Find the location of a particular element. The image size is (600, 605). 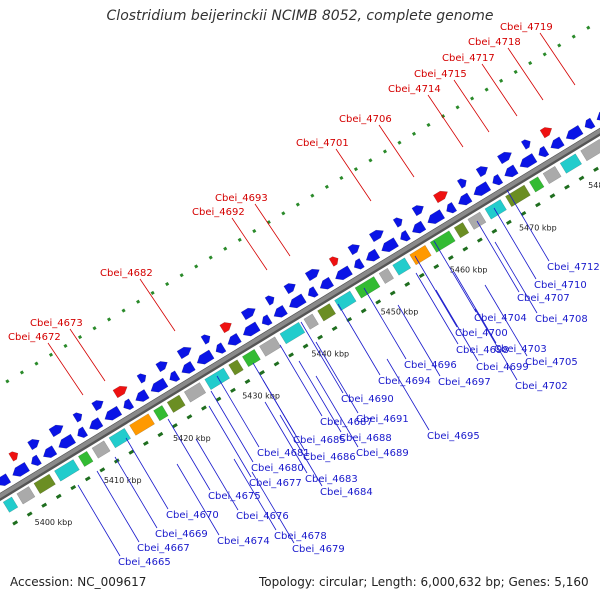

reverse-gene-label: Cbei_4710 is located at coordinates (560, 285).